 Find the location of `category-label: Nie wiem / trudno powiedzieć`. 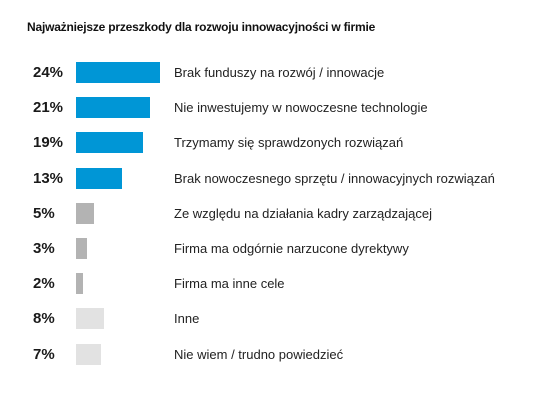

category-label: Nie wiem / trudno powiedzieć is located at coordinates (259, 354).